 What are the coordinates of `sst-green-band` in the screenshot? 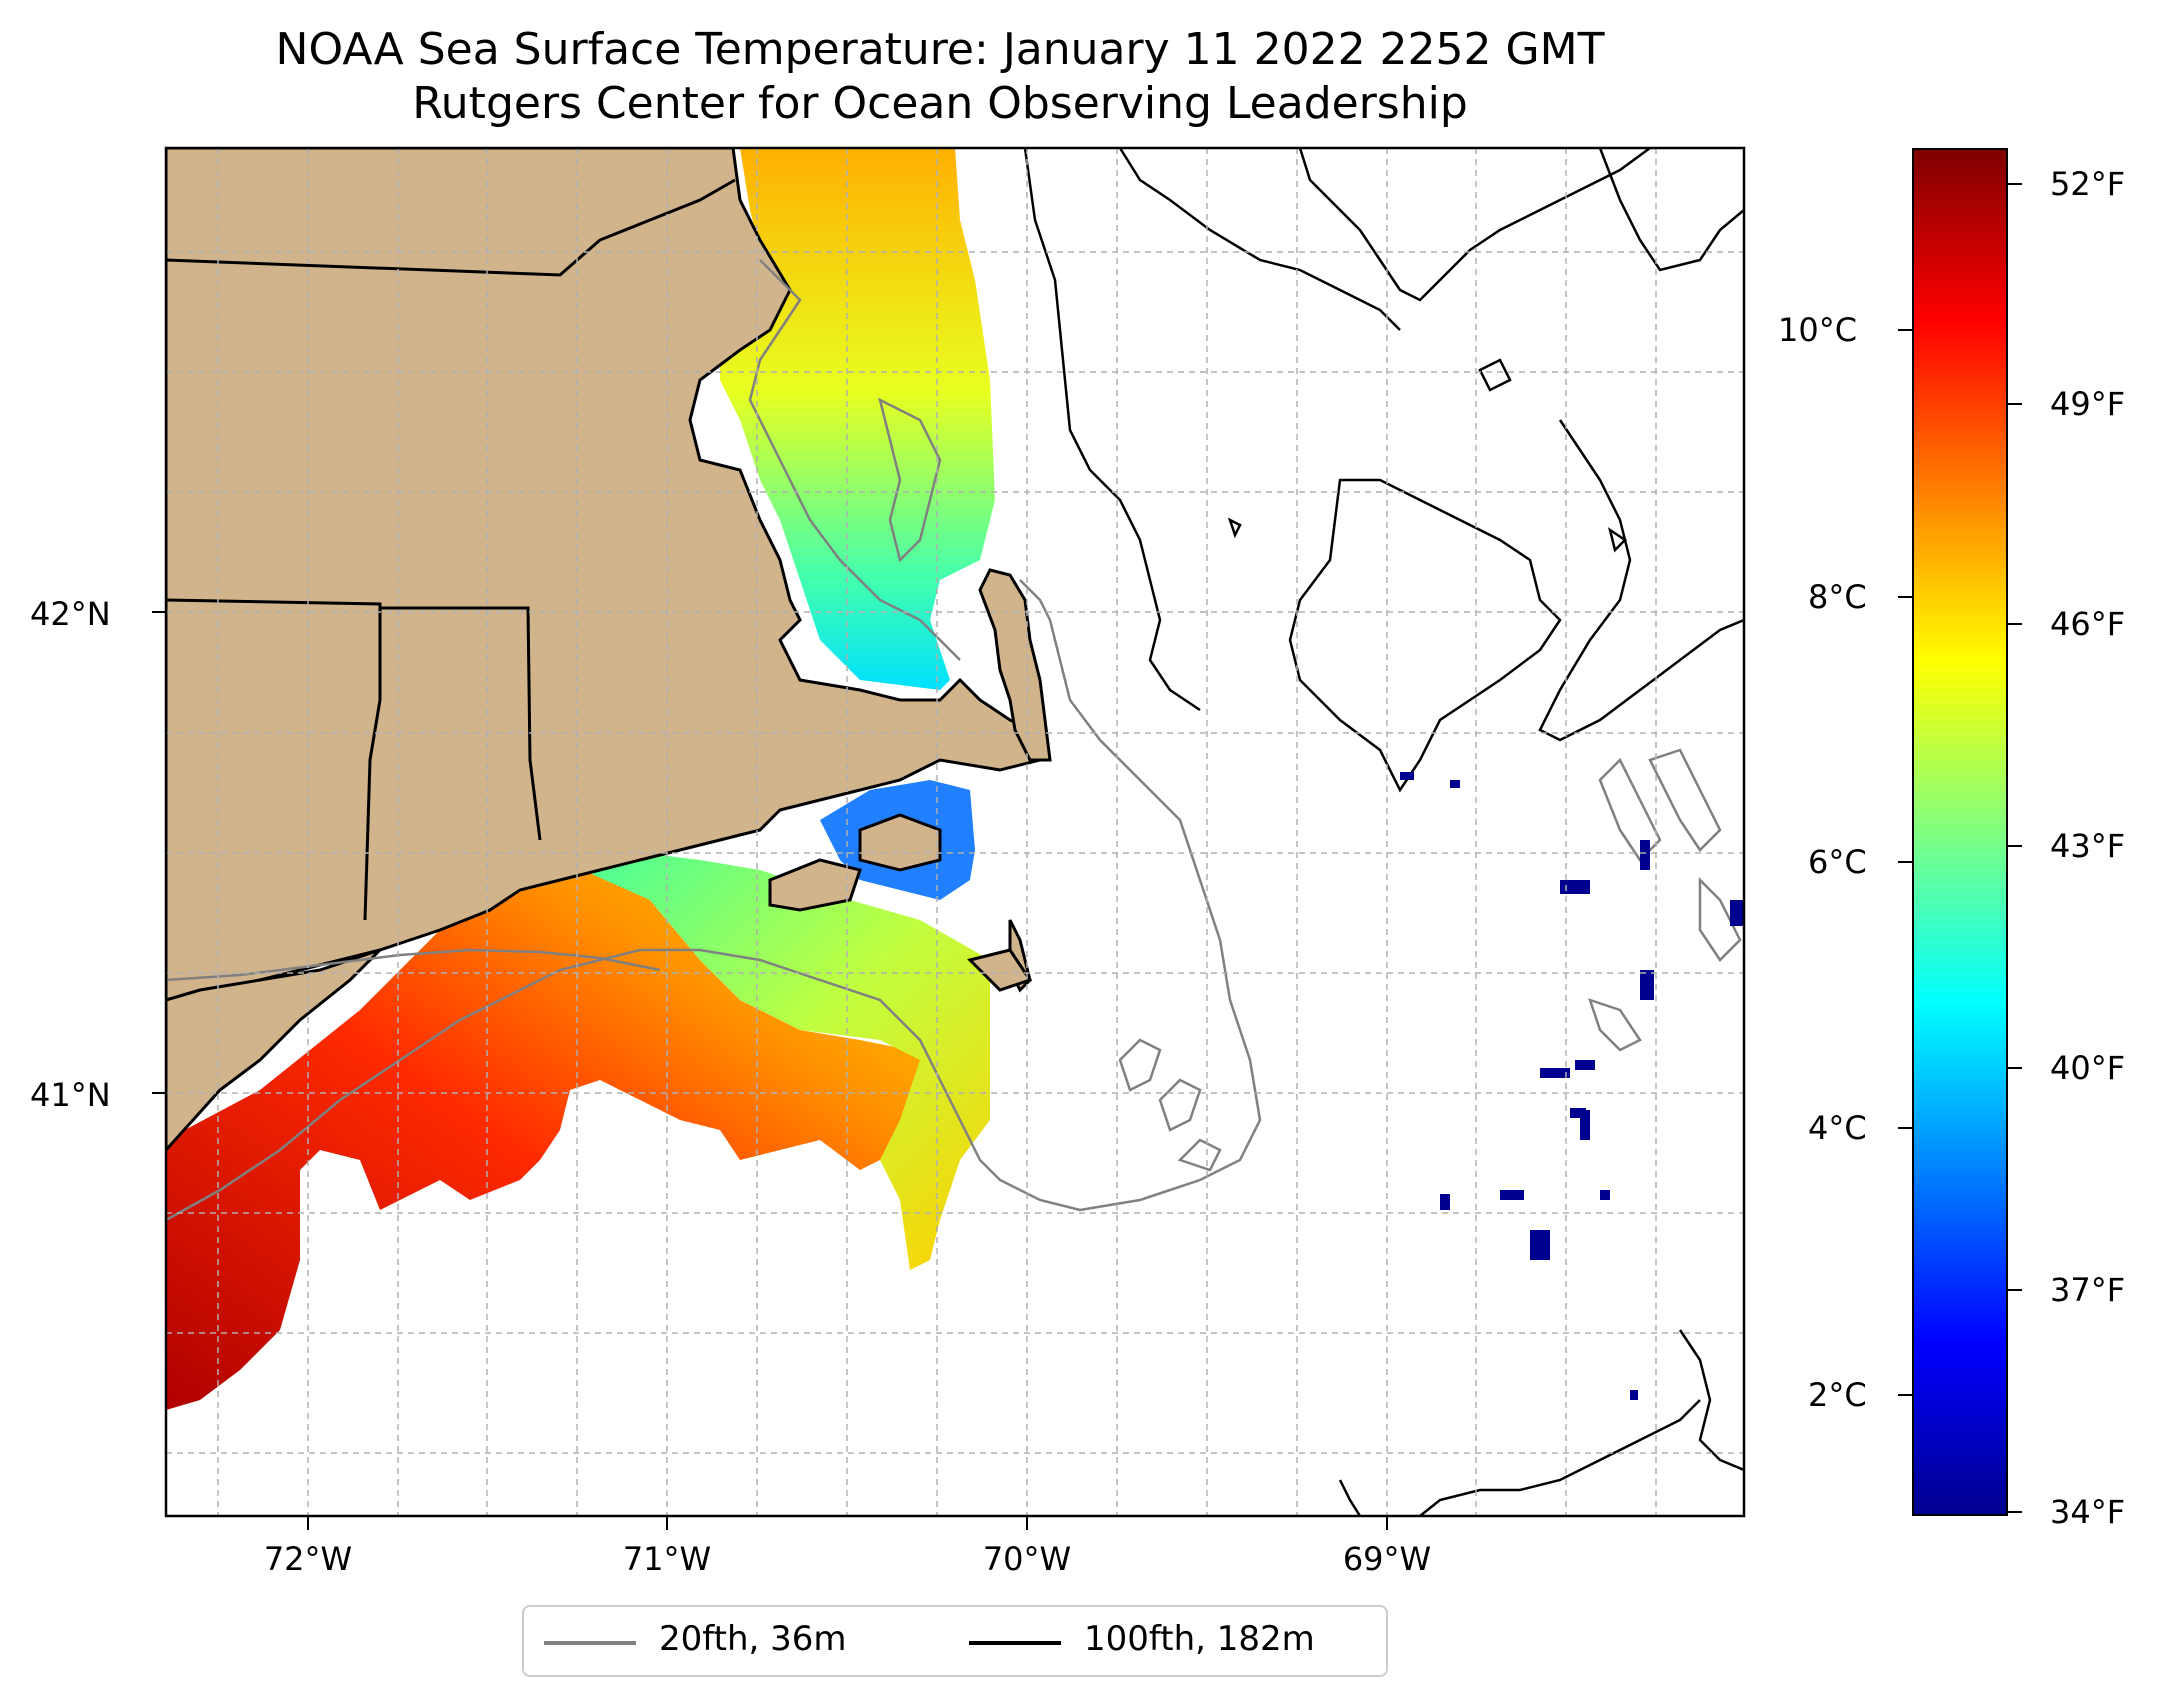 It's located at (775, 1060).